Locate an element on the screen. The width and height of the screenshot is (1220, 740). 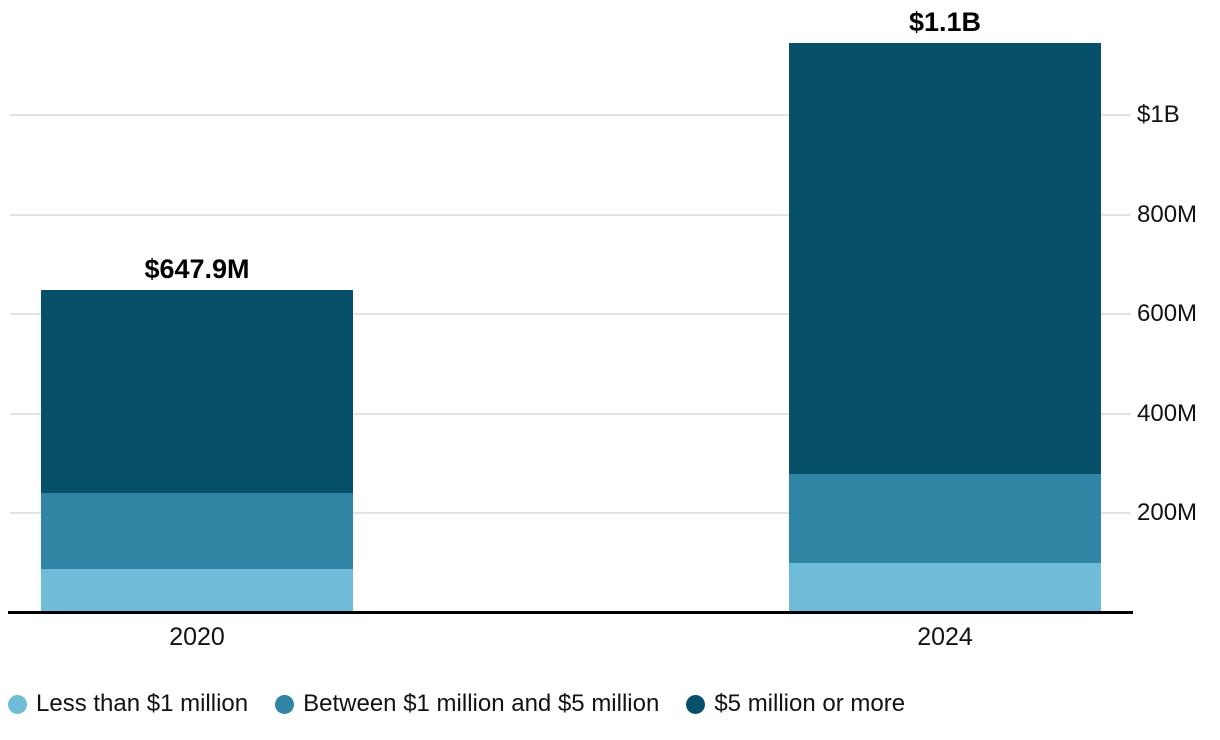
gridline-1b is located at coordinates (570, 115).